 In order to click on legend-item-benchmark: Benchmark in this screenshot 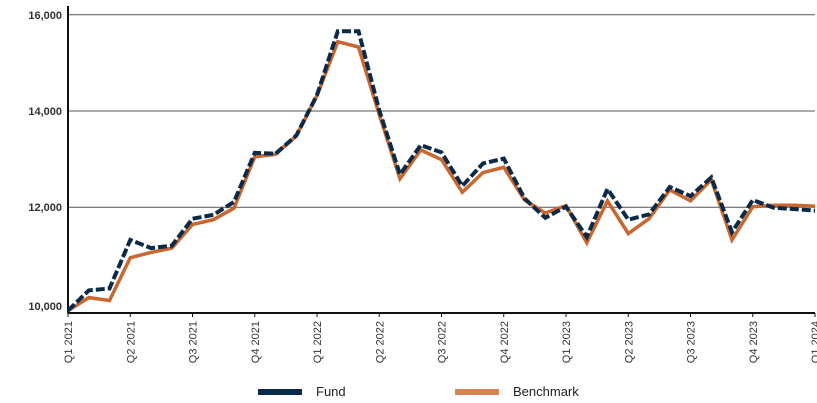, I will do `click(517, 391)`.